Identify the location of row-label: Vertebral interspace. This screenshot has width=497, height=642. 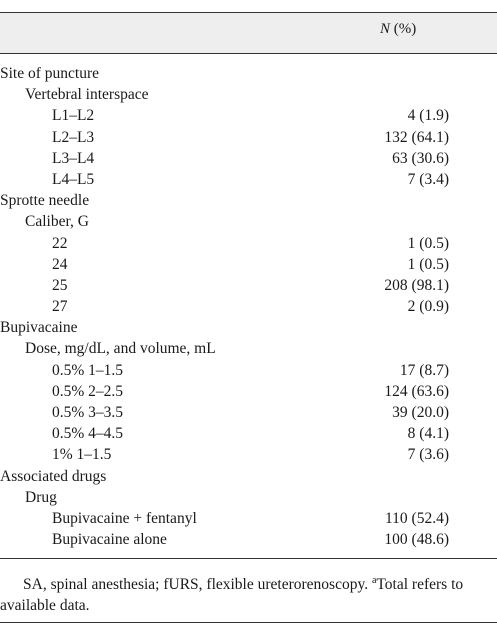
(87, 95).